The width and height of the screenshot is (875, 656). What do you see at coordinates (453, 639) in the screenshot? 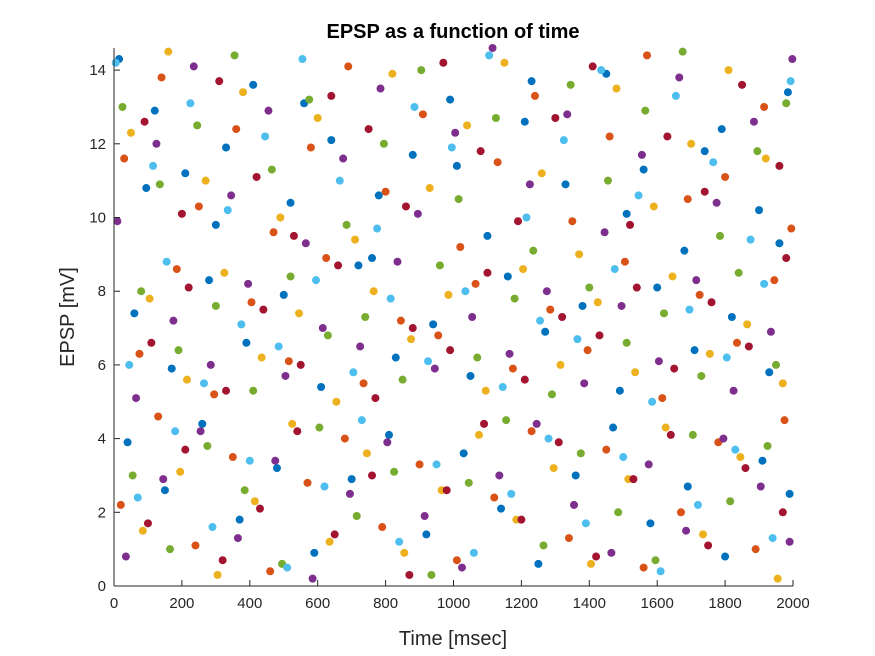
I see `x-axis-label: Time [msec]` at bounding box center [453, 639].